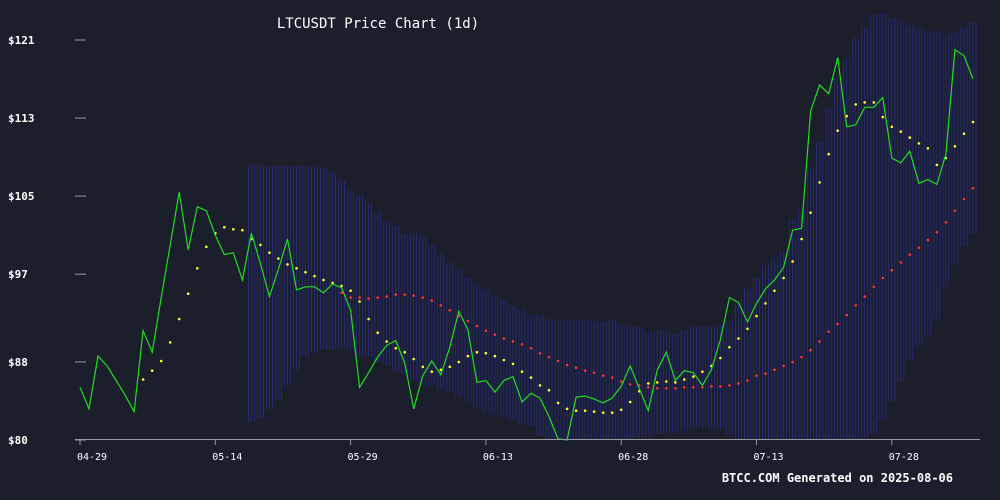 The image size is (1000, 500). I want to click on x-tick-label: 06-13, so click(498, 457).